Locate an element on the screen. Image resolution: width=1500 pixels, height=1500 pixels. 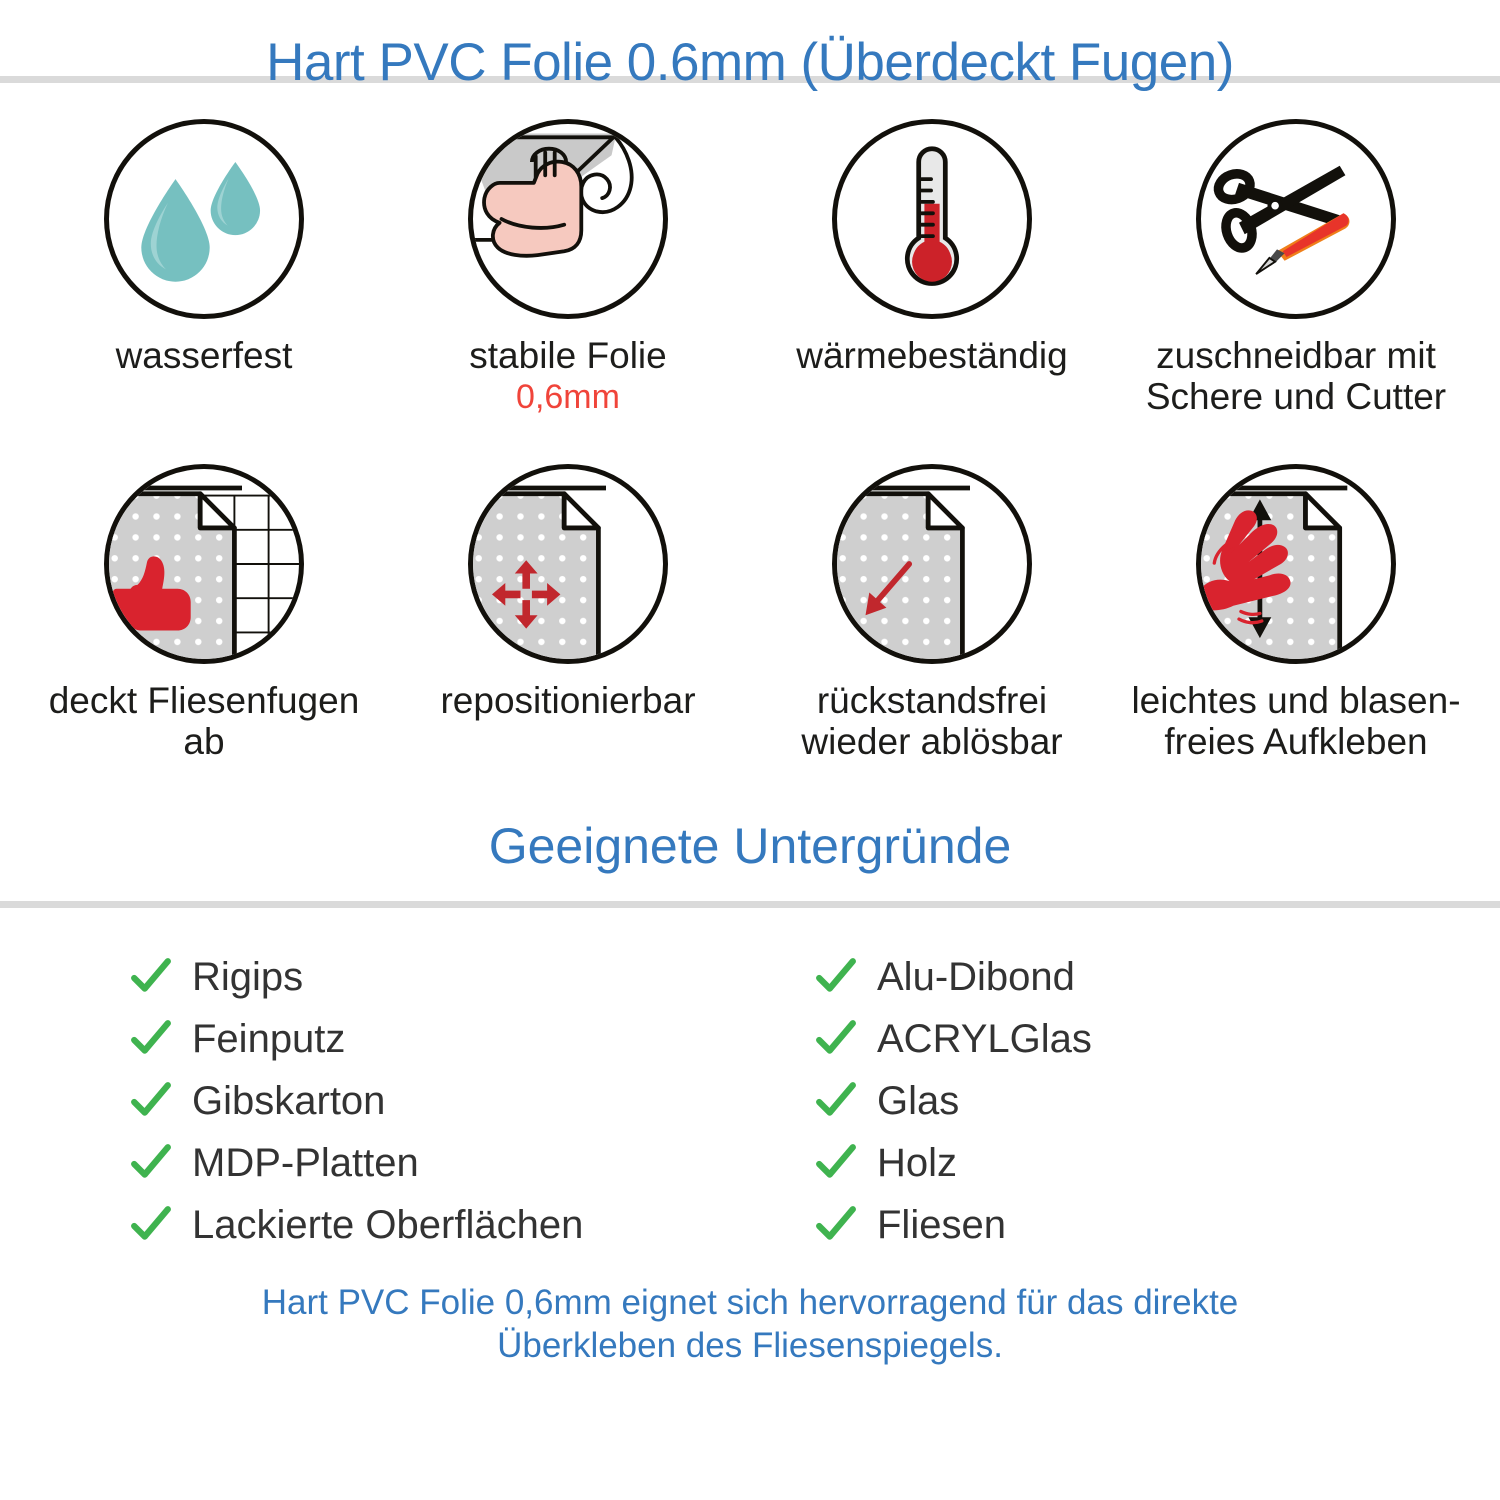
header-divider is located at coordinates (750, 79).